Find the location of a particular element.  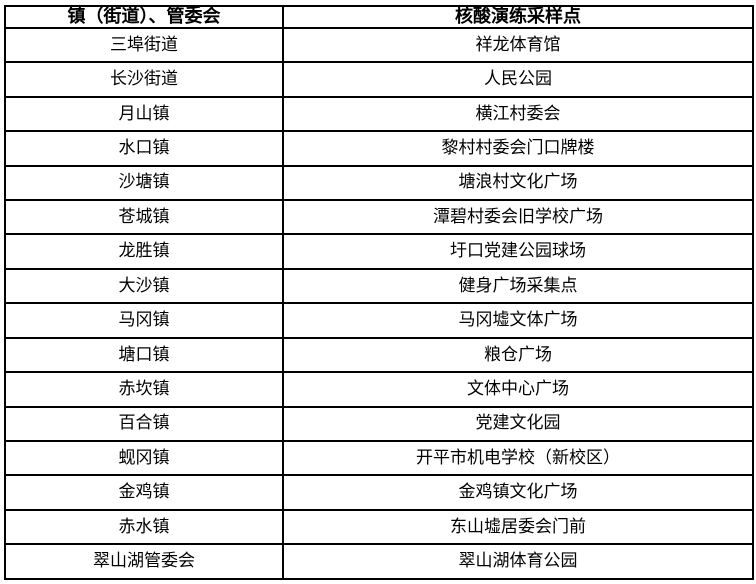

table-row: 大沙镇 健身广场采集点 is located at coordinates (379, 286).